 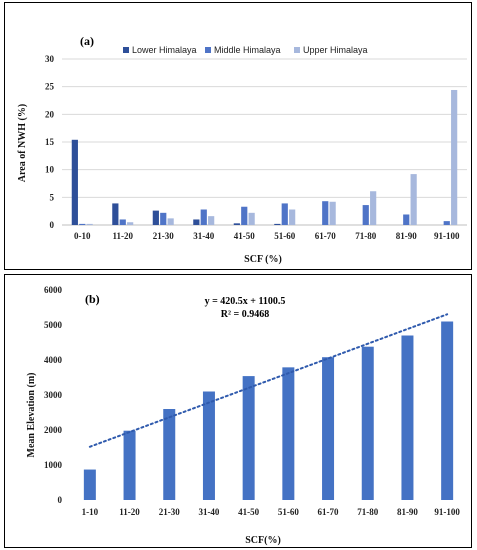 I want to click on panel-label-b: (b), so click(x=92, y=299).